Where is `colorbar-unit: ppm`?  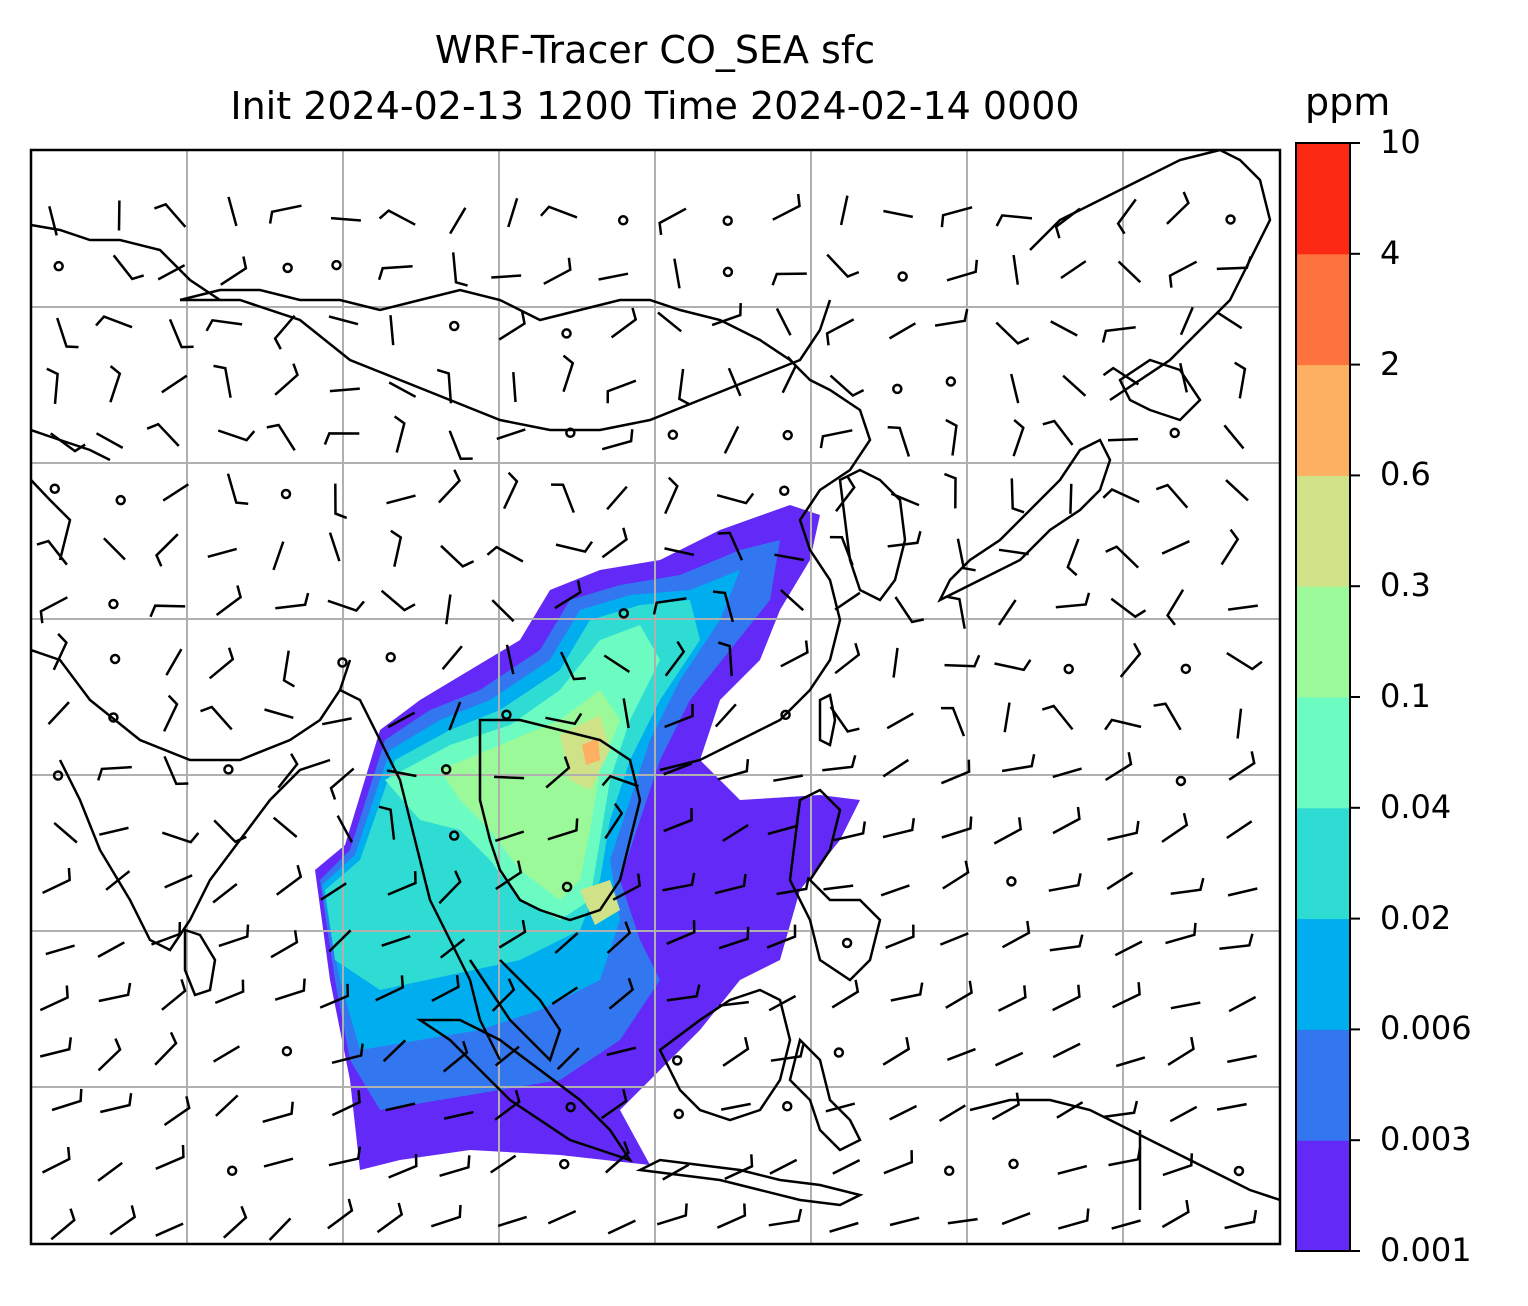
colorbar-unit: ppm is located at coordinates (1348, 102).